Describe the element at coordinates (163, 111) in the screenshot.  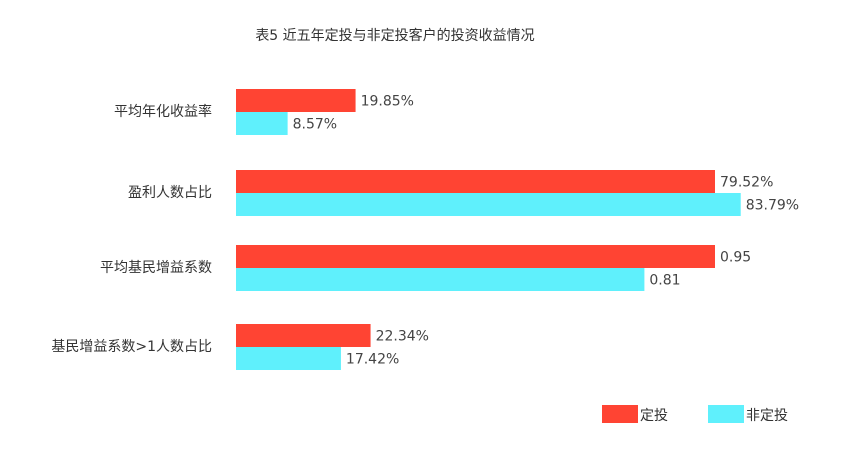
I see `category-label: 平均年化收益率` at that location.